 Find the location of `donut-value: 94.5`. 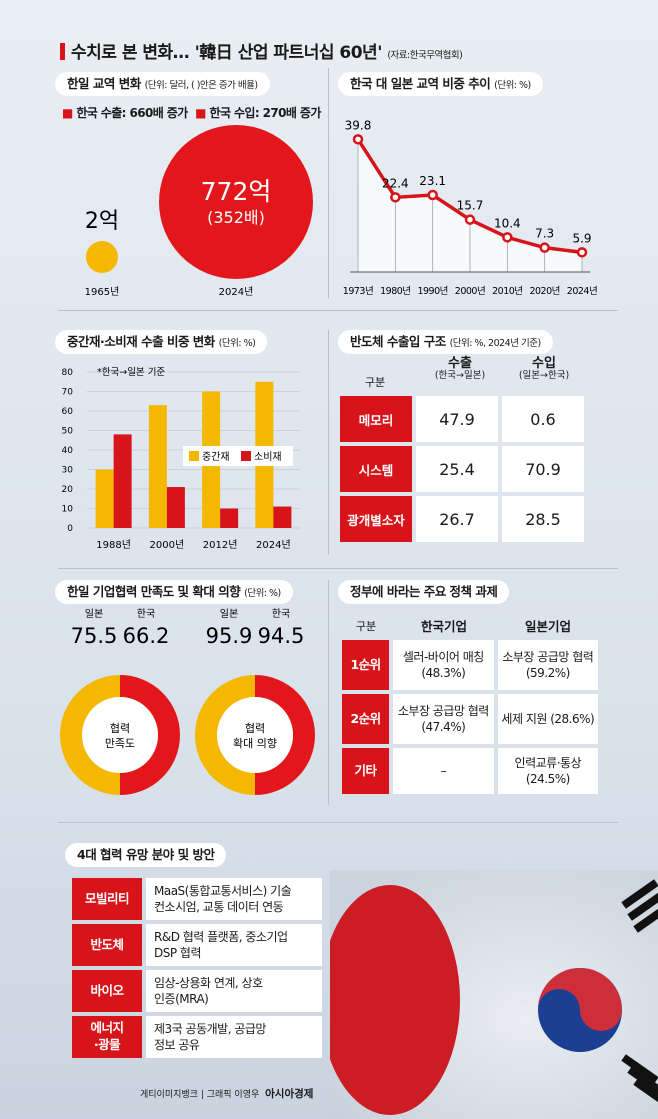

donut-value: 94.5 is located at coordinates (281, 636).